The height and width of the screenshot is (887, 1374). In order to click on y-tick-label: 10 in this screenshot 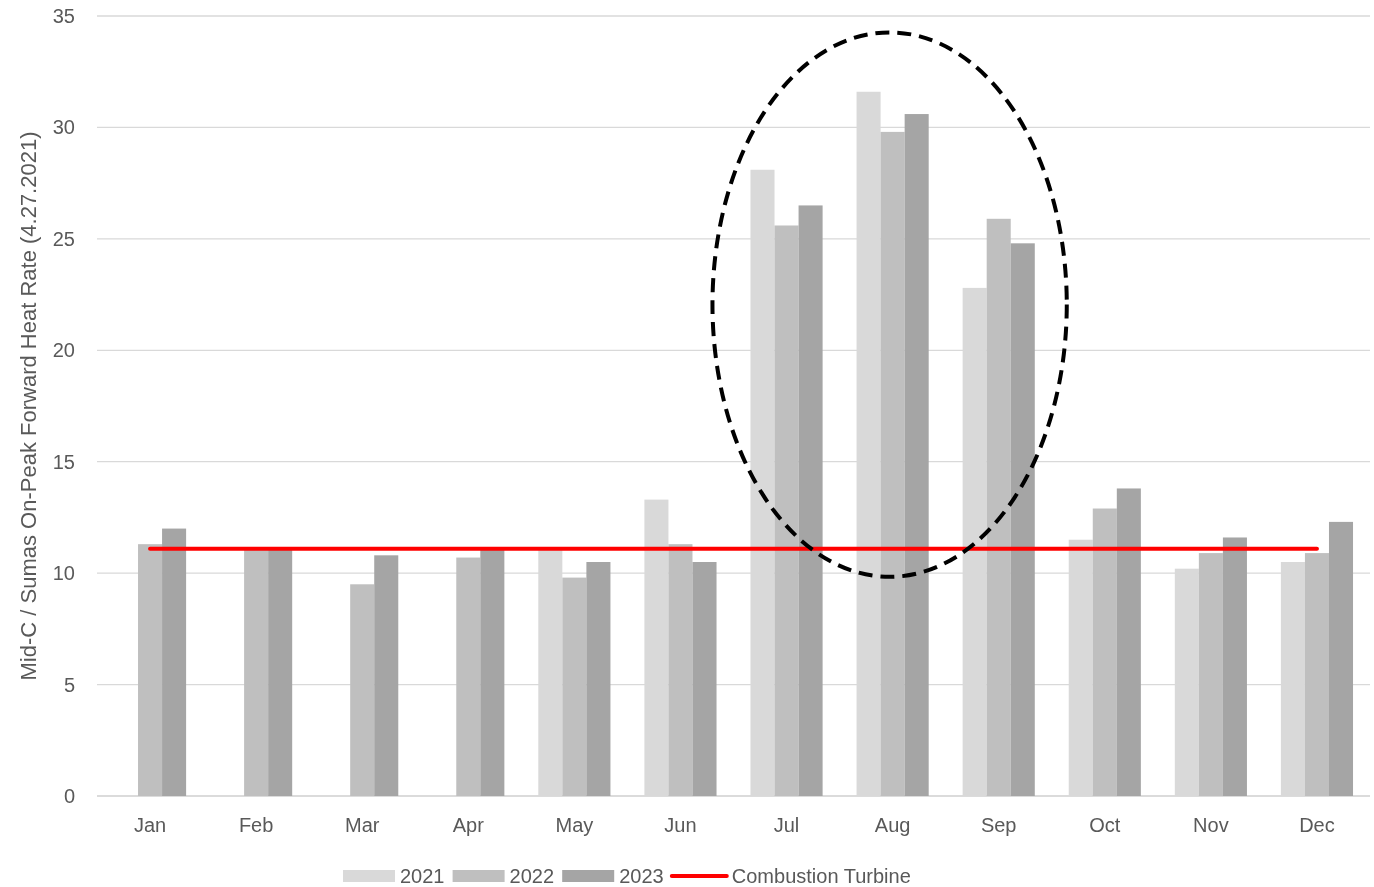, I will do `click(63, 573)`.